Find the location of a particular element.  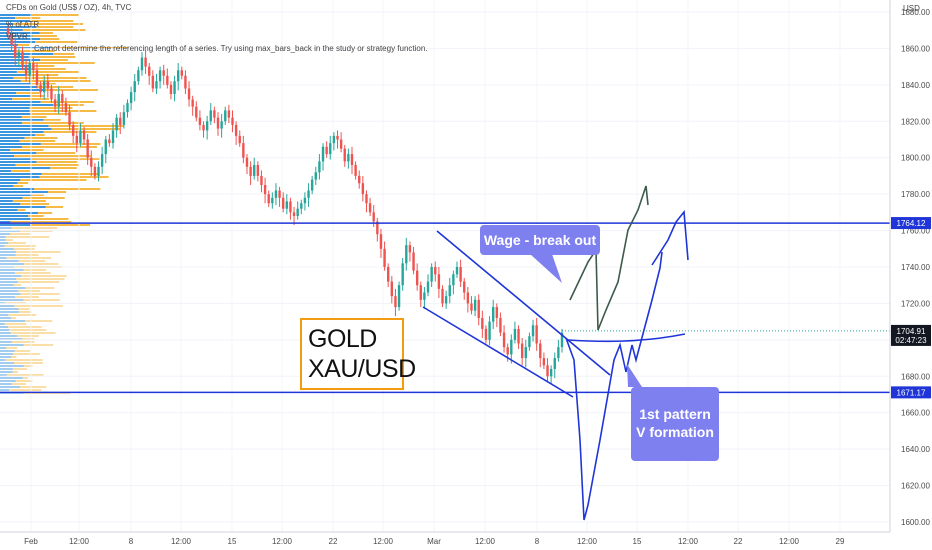

level-price-badge is located at coordinates (911, 223).